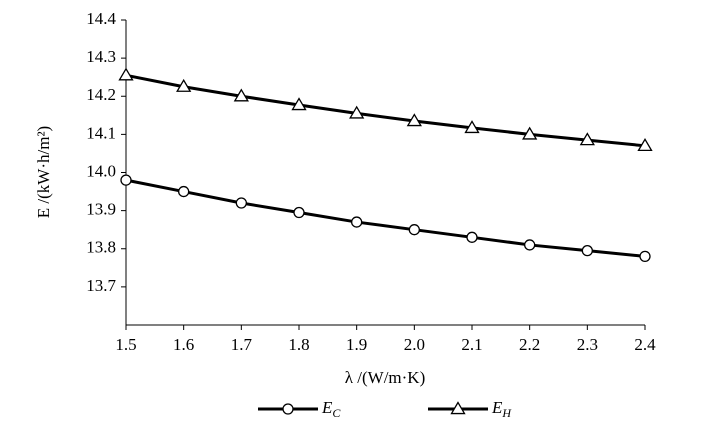 The height and width of the screenshot is (439, 702). What do you see at coordinates (101, 285) in the screenshot?
I see `y-tick-label: 13.7` at bounding box center [101, 285].